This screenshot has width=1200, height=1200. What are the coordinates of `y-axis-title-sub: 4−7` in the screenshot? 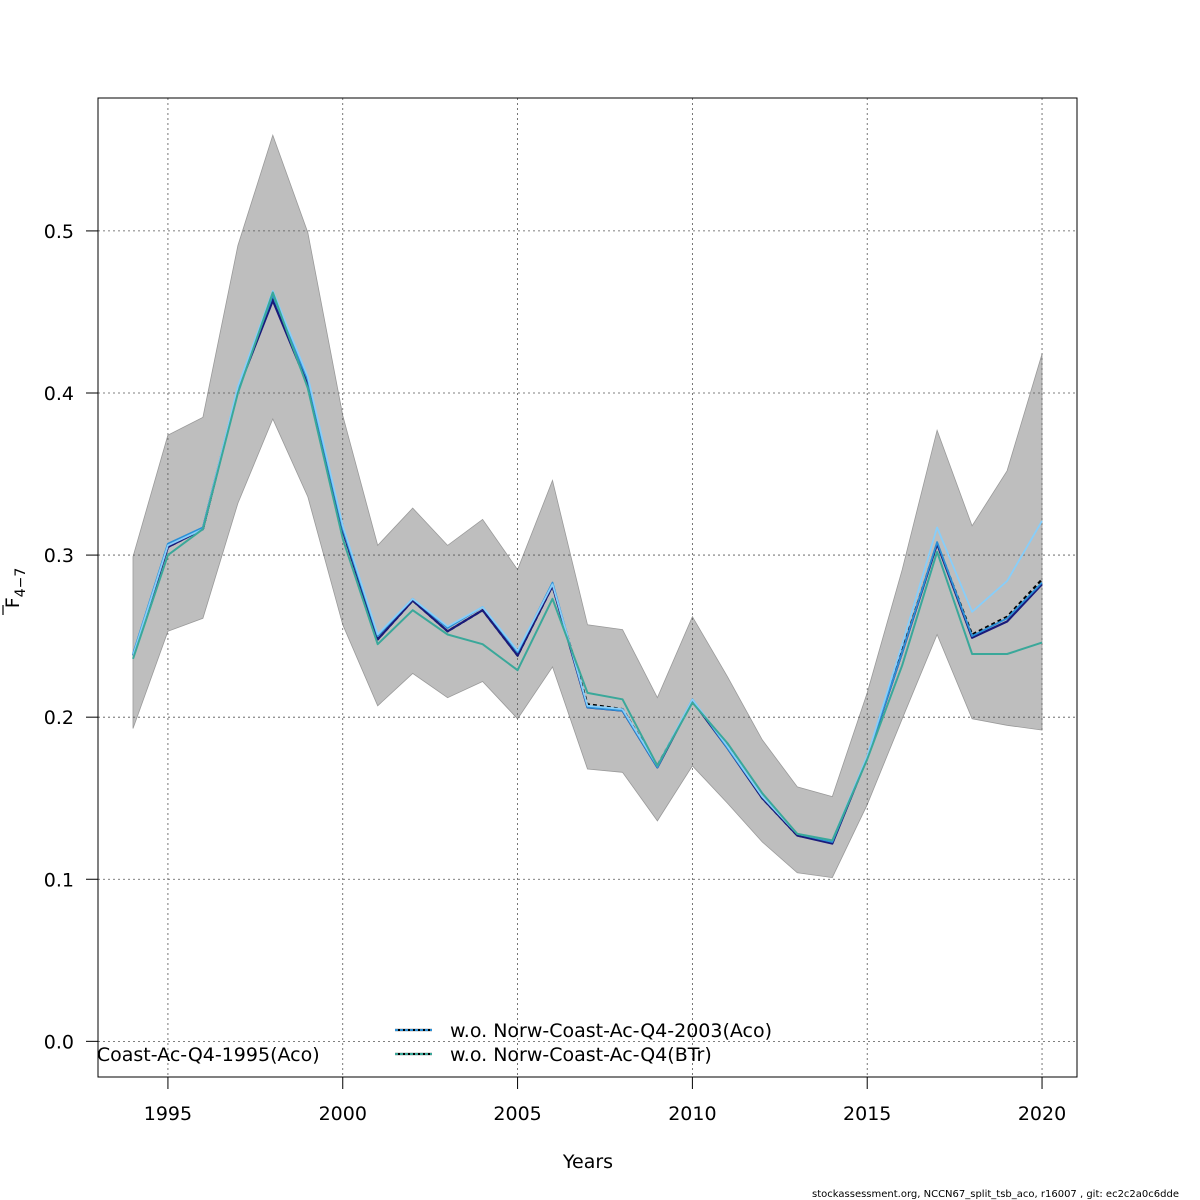 It's located at (21, 583).